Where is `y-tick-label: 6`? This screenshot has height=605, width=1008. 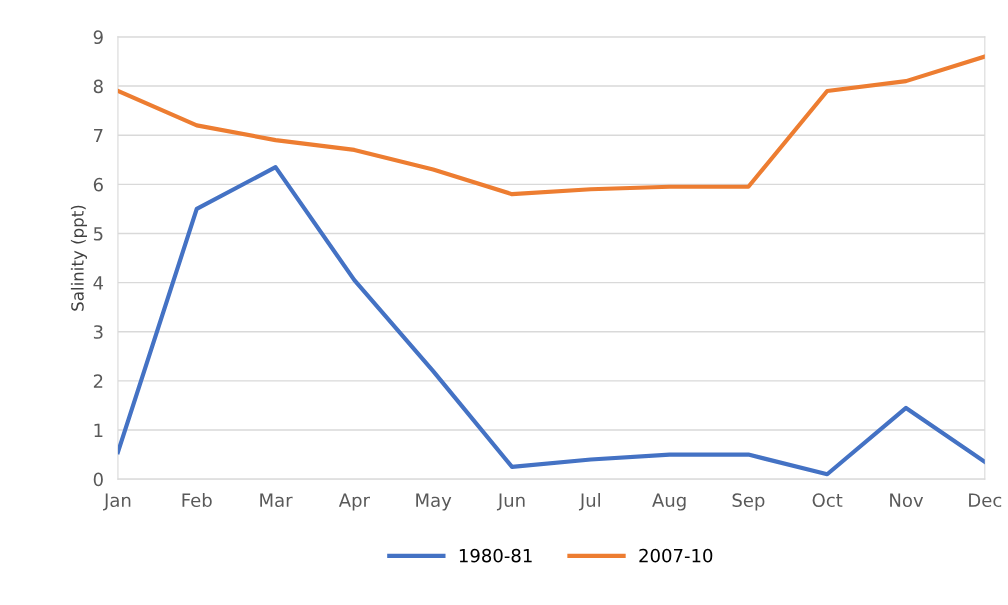 y-tick-label: 6 is located at coordinates (98, 184).